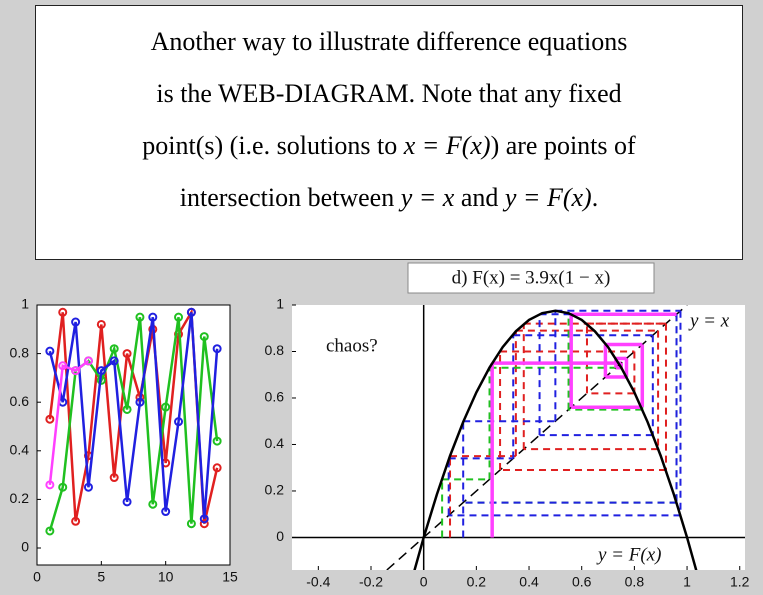 This screenshot has width=763, height=595. I want to click on x-tick-label: 5, so click(101, 577).